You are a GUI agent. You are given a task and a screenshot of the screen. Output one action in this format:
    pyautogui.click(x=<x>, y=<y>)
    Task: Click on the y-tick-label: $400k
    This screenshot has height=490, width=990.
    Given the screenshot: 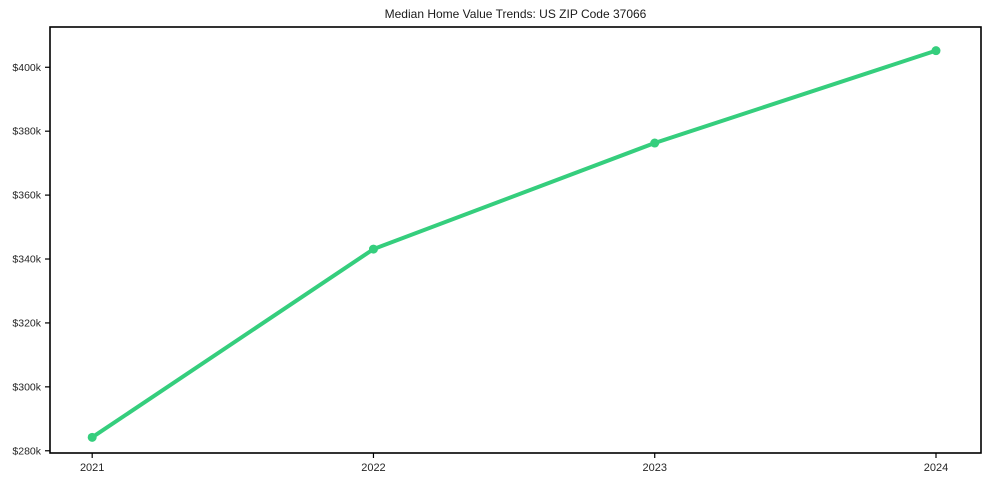 What is the action you would take?
    pyautogui.click(x=26, y=68)
    